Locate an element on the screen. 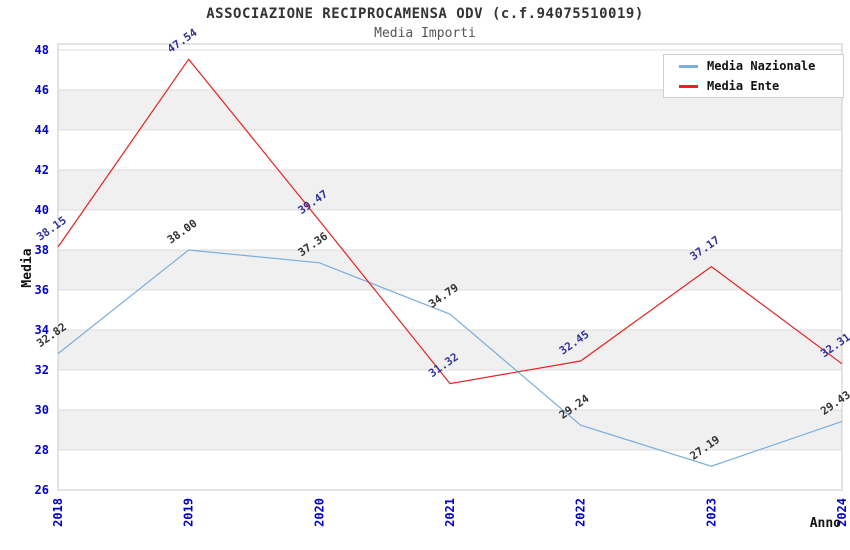  y-tick-label: 38 is located at coordinates (42, 250).